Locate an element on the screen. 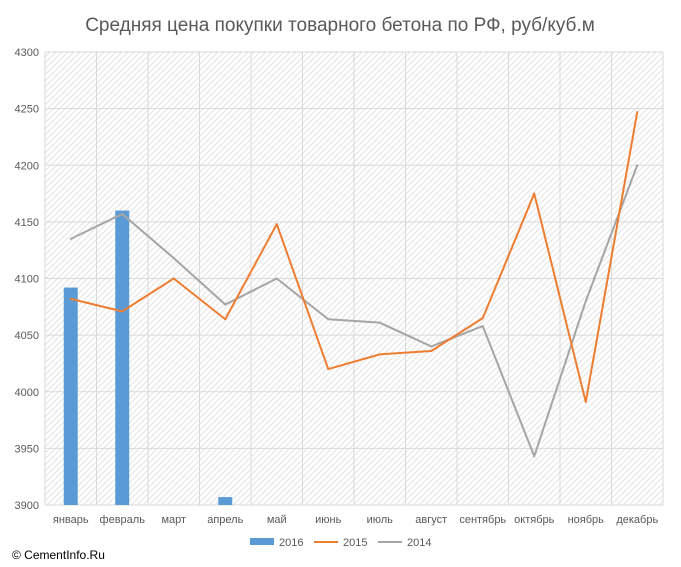  x-tick-label: февраль is located at coordinates (123, 520).